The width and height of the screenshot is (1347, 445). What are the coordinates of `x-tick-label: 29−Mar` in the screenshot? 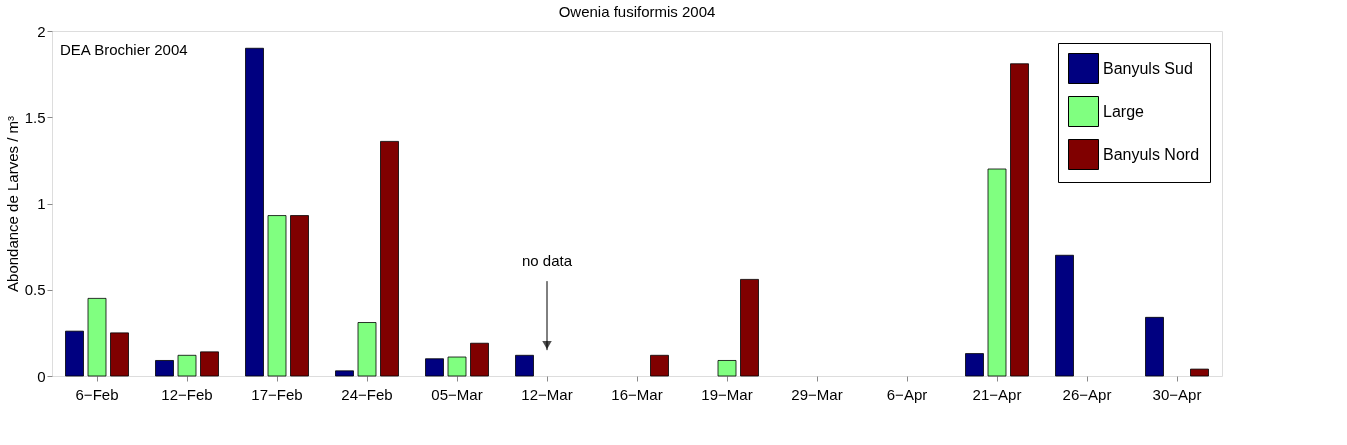 It's located at (817, 394).